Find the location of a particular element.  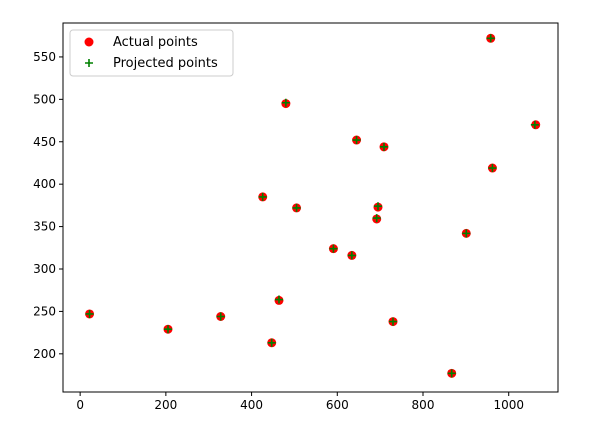

y-tick-label: 250 is located at coordinates (44, 311).